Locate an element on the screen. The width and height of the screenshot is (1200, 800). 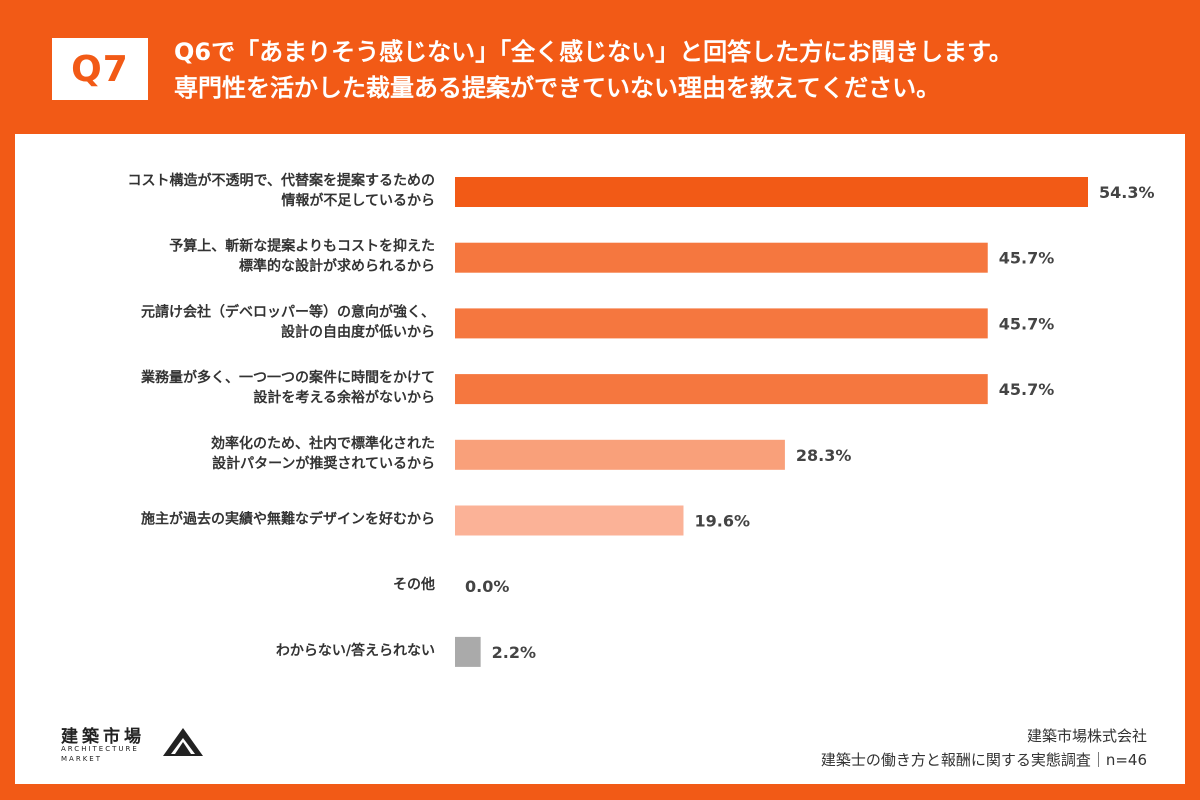
value-label-4: 45.7% is located at coordinates (1027, 389).